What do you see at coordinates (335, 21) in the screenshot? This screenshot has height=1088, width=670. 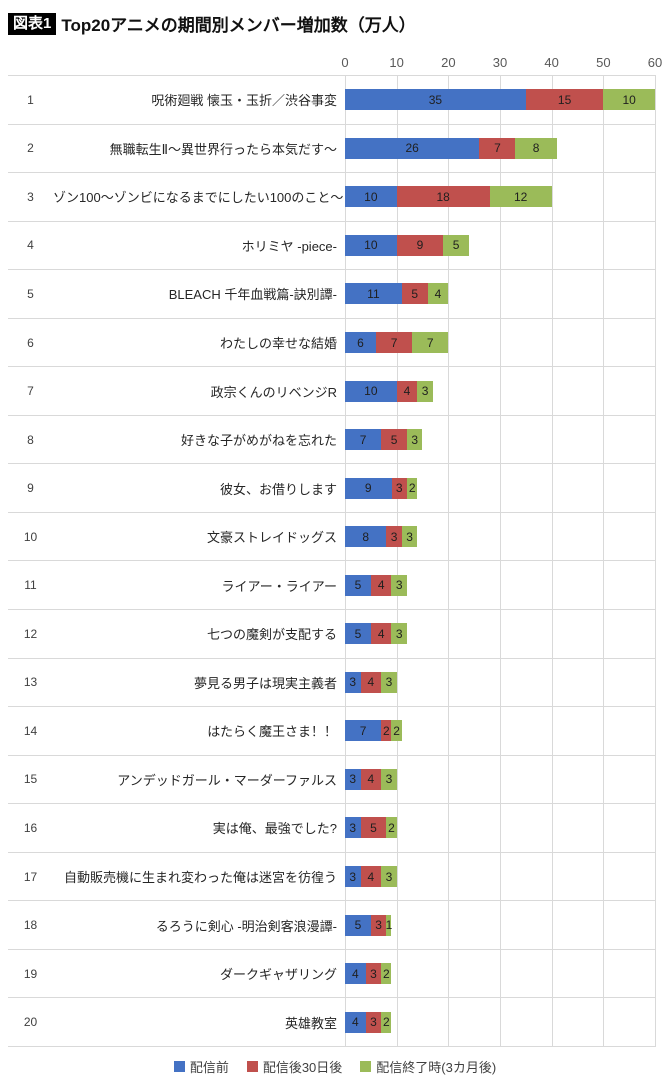 I see `chart-header: 図表1 Top20アニメの期間別メンバー増加数（万人）` at bounding box center [335, 21].